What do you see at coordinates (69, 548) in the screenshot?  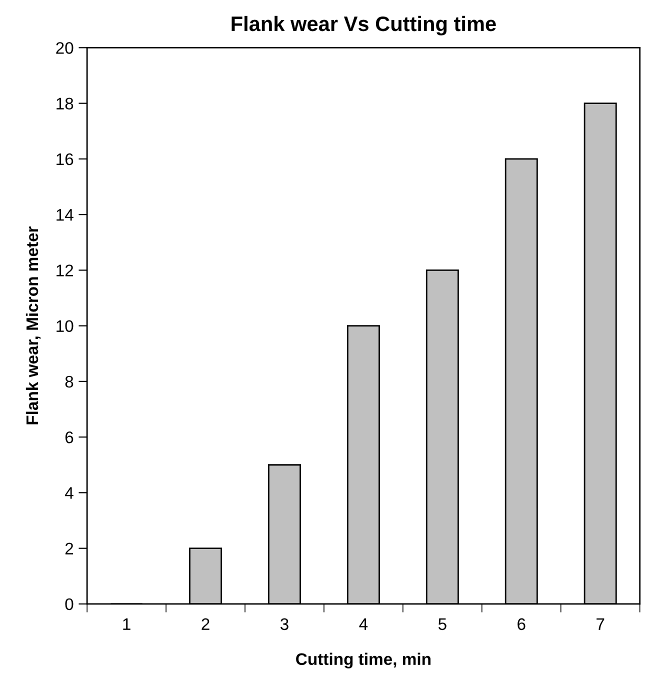 I see `y-tick-label: 2` at bounding box center [69, 548].